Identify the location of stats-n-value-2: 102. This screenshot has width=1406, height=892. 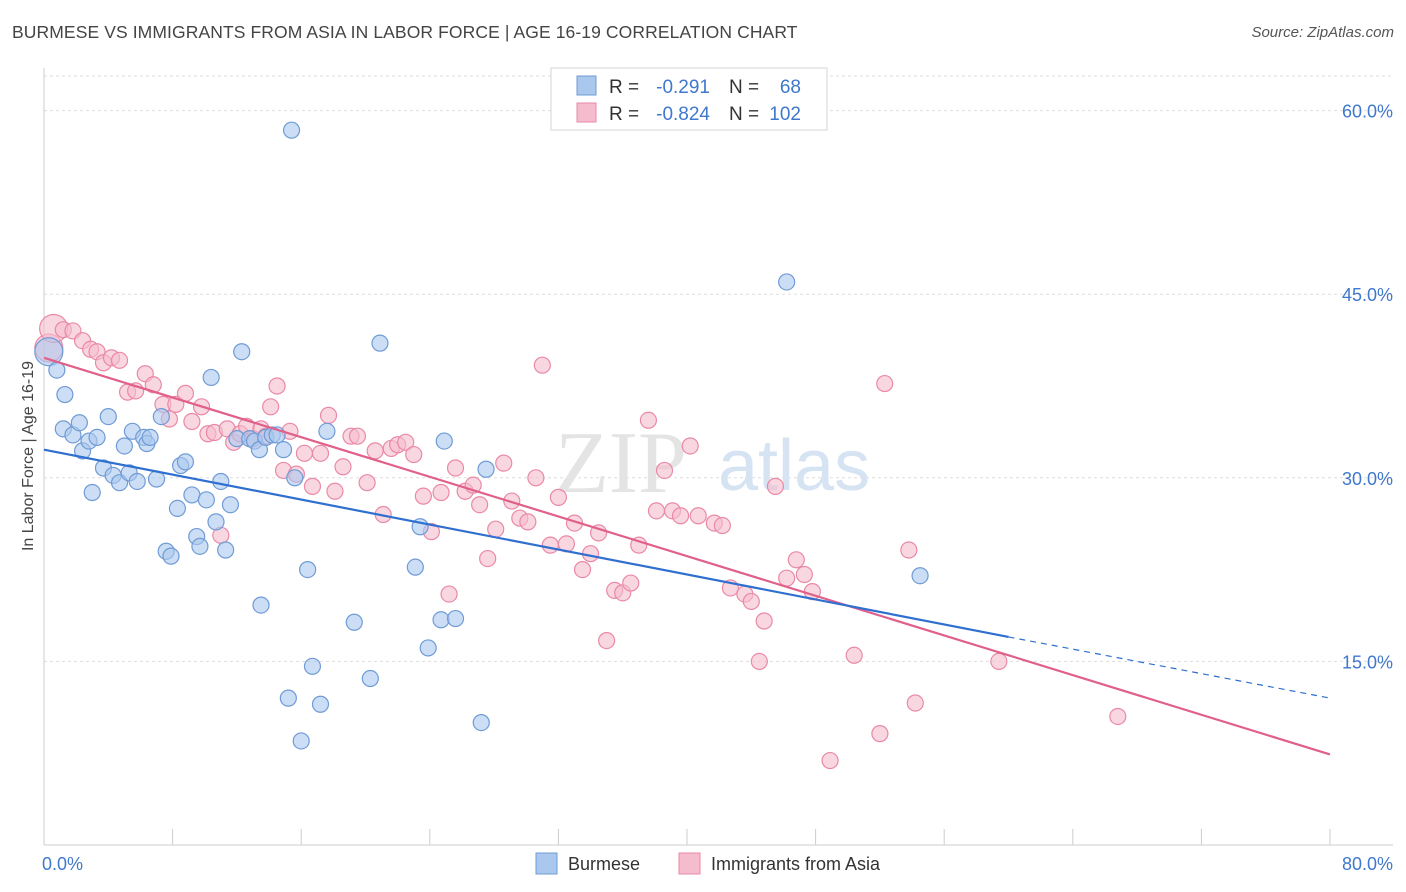
(785, 114).